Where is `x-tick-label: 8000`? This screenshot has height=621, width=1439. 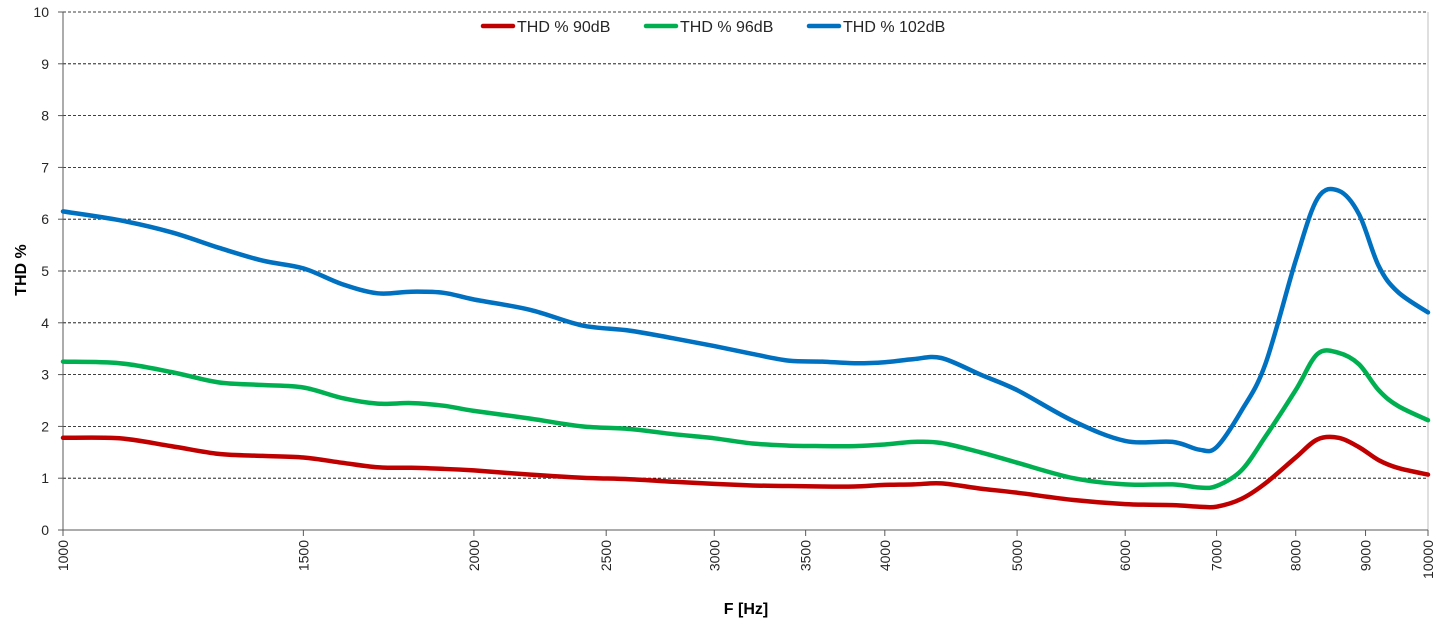 x-tick-label: 8000 is located at coordinates (1296, 555).